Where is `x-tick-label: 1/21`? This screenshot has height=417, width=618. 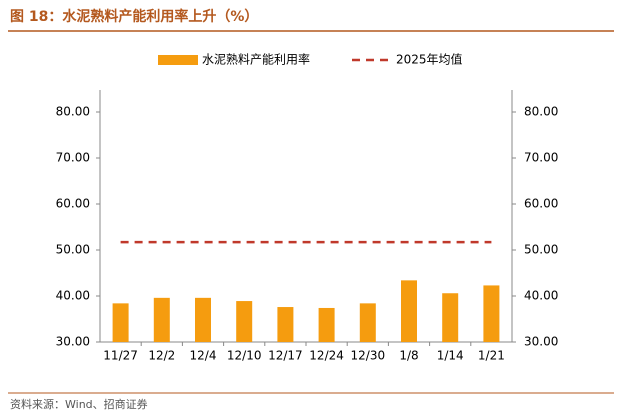
x-tick-label: 1/21 is located at coordinates (491, 356).